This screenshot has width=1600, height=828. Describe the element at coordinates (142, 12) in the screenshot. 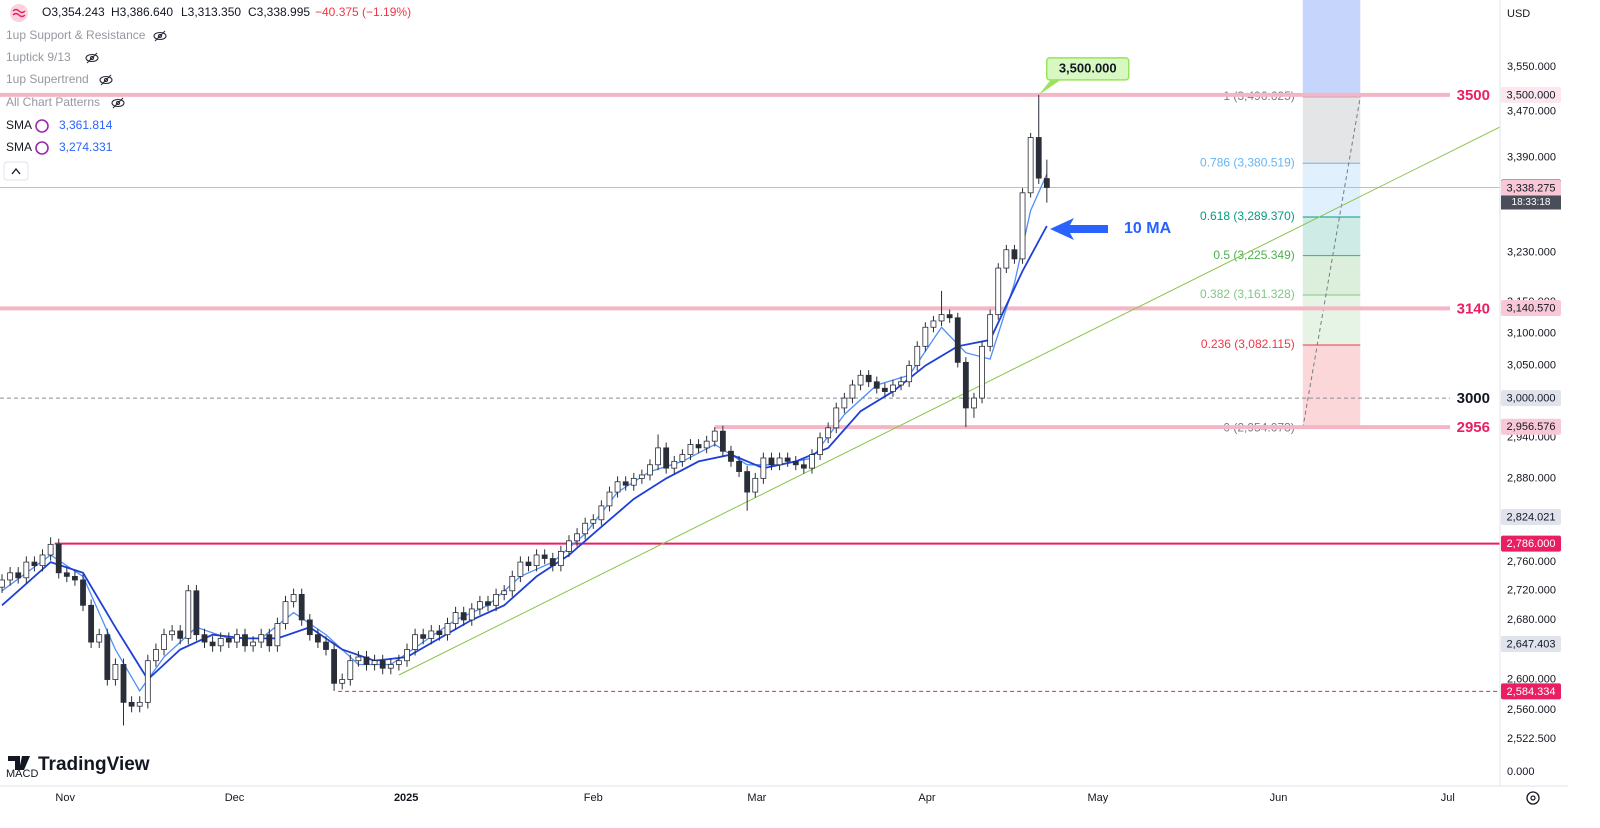

I see `ohlc-high: H3,386.640` at that location.